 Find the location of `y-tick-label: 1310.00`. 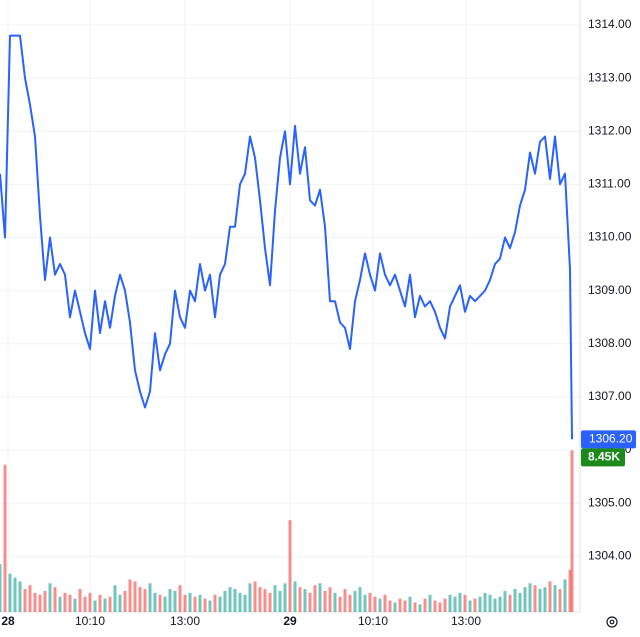

y-tick-label: 1310.00 is located at coordinates (610, 237).